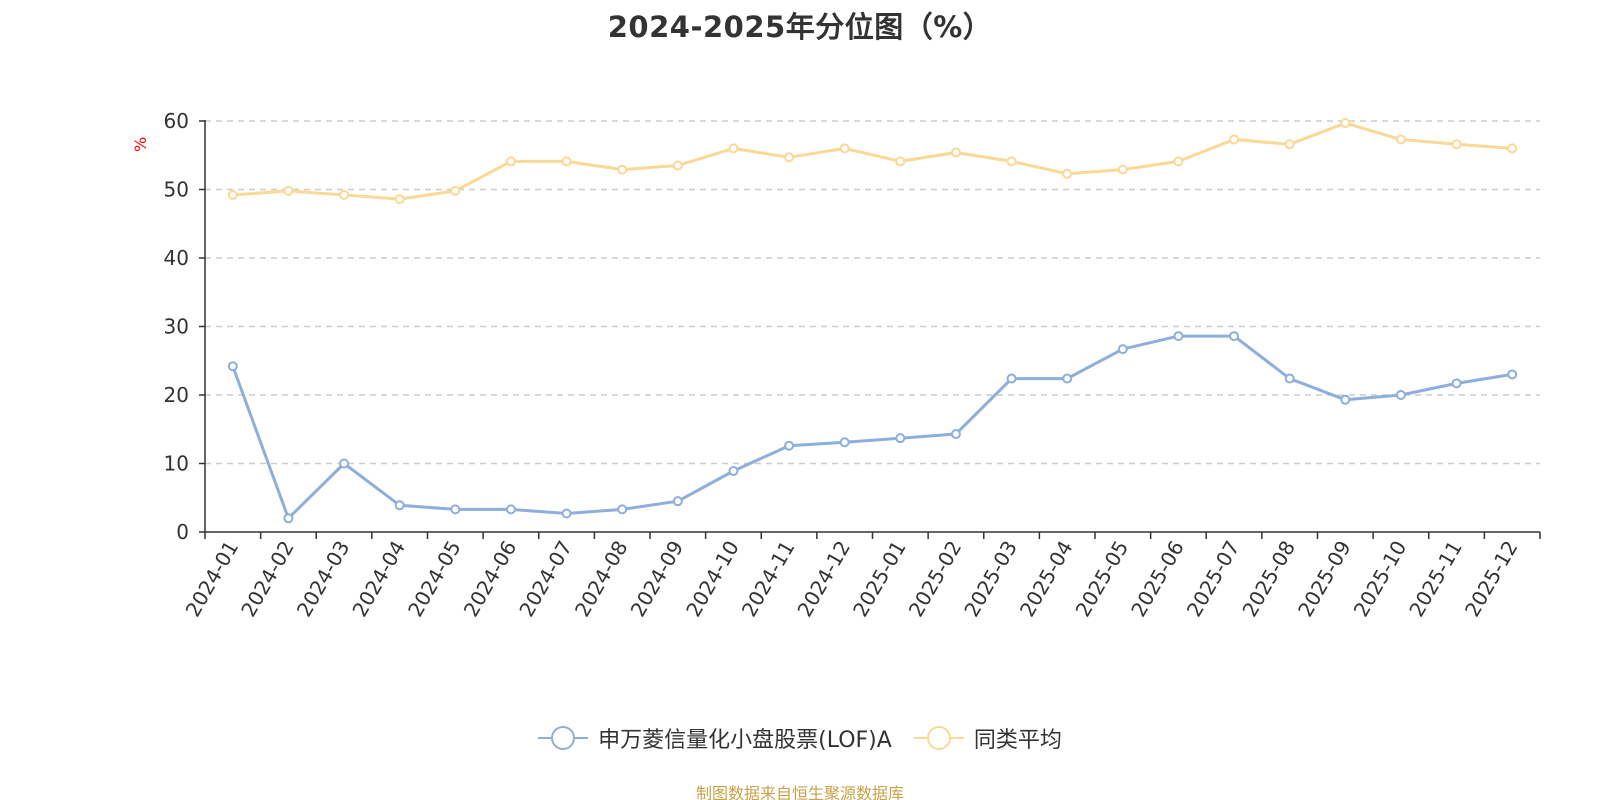  I want to click on x-tick-label-2024-12: 2024-12, so click(823, 579).